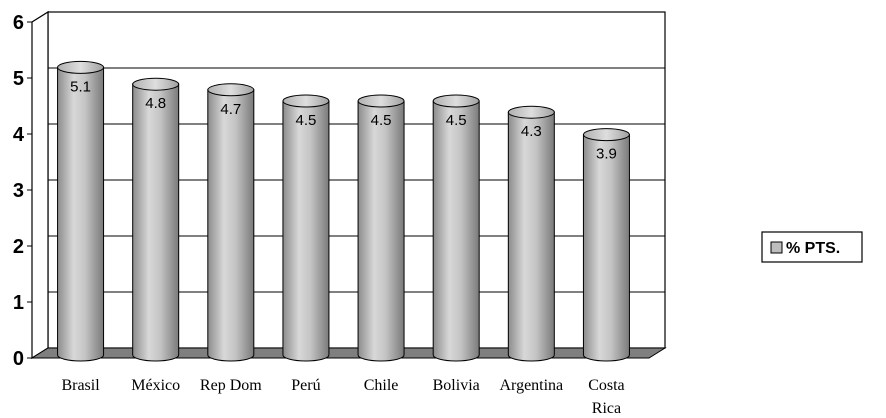 The image size is (886, 418). What do you see at coordinates (230, 109) in the screenshot?
I see `data-label-2: 4.7` at bounding box center [230, 109].